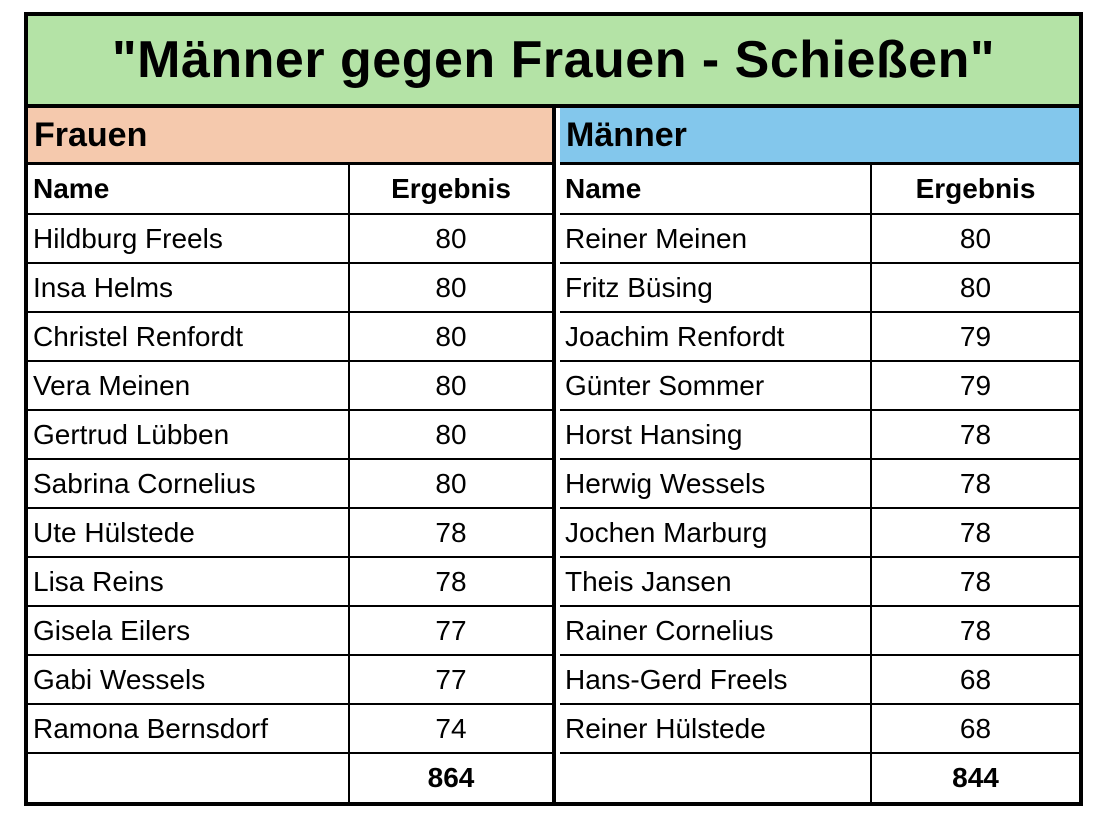 The image size is (1102, 835). I want to click on participant-name: Fritz Büsing, so click(716, 288).